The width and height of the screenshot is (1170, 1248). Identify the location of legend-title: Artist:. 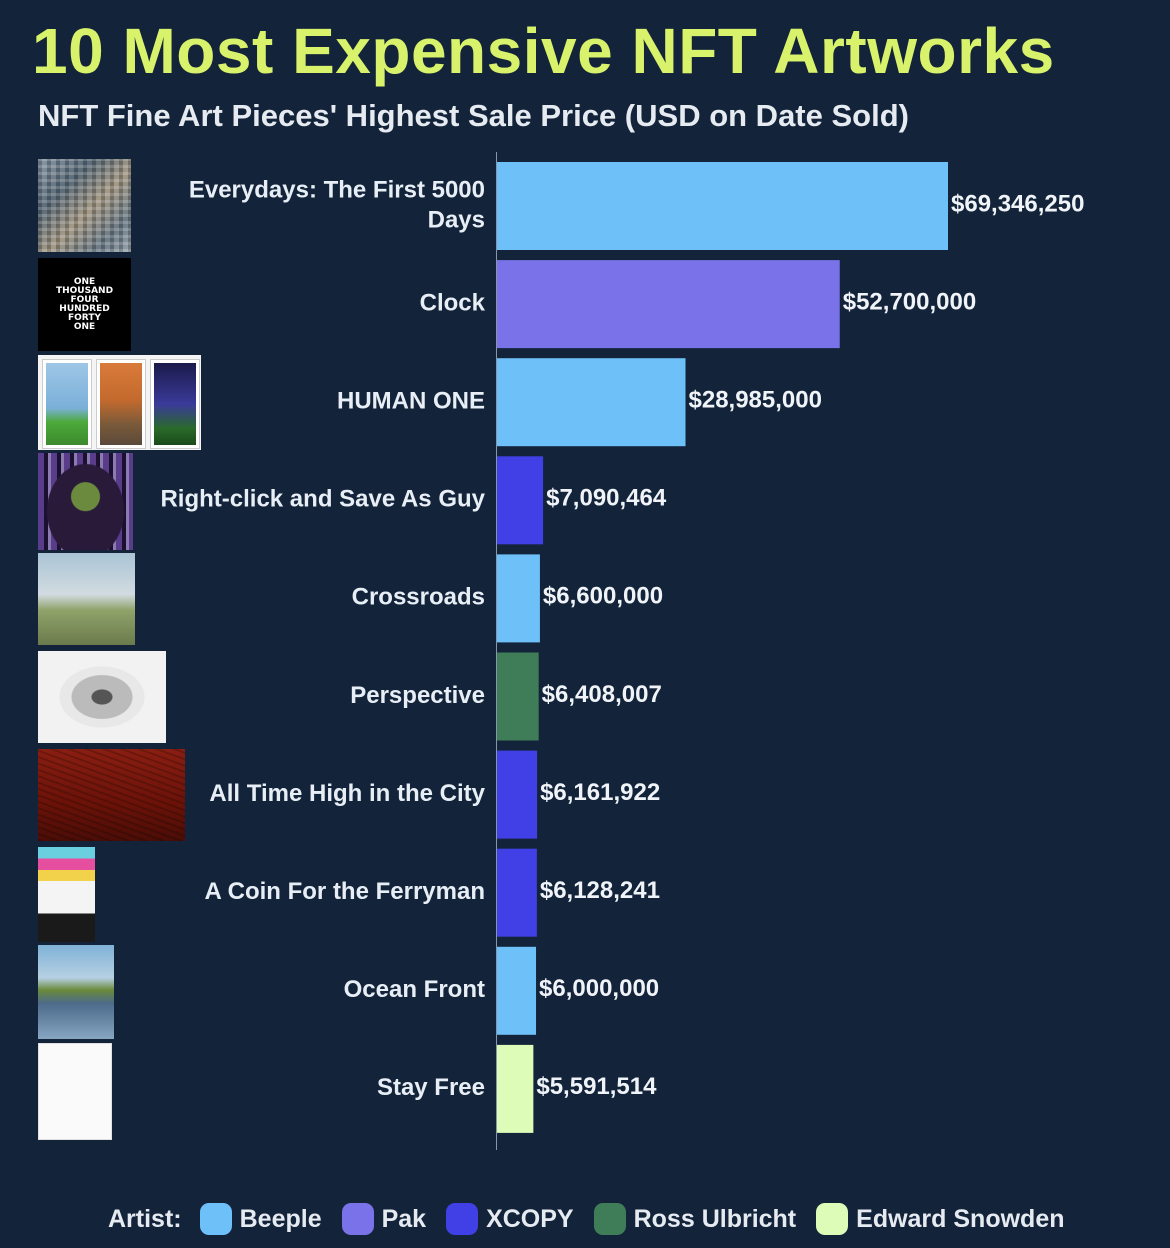
(145, 1218).